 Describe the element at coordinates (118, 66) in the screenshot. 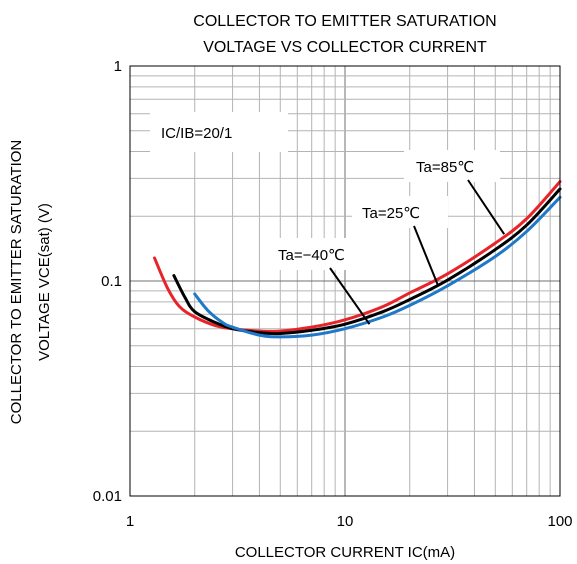

I see `y-tick-label: 1` at that location.